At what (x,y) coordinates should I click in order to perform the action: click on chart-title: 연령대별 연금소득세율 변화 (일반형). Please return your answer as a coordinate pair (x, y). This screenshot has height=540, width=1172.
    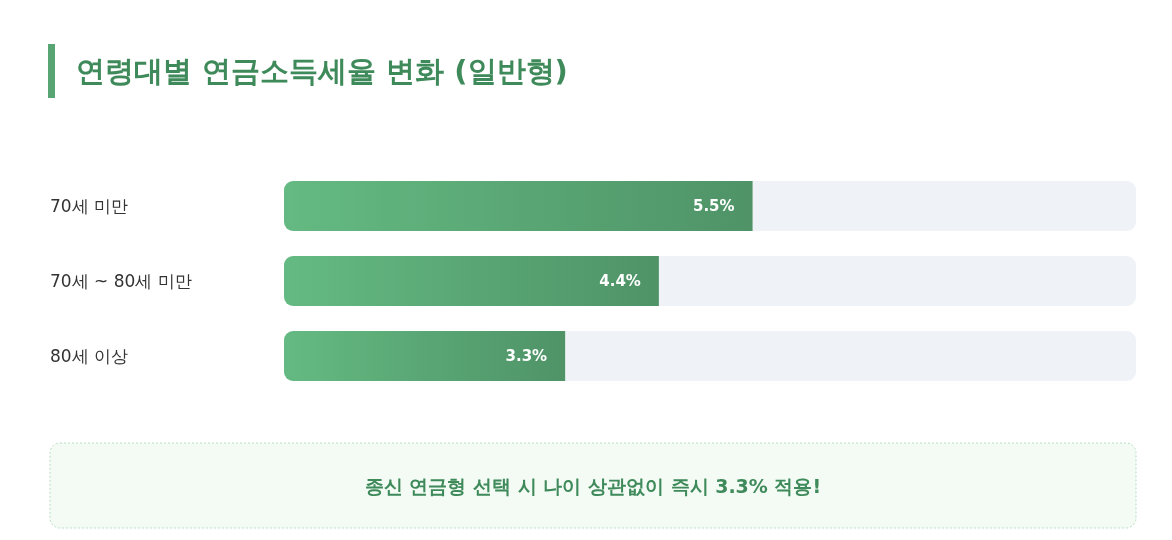
    Looking at the image, I should click on (322, 71).